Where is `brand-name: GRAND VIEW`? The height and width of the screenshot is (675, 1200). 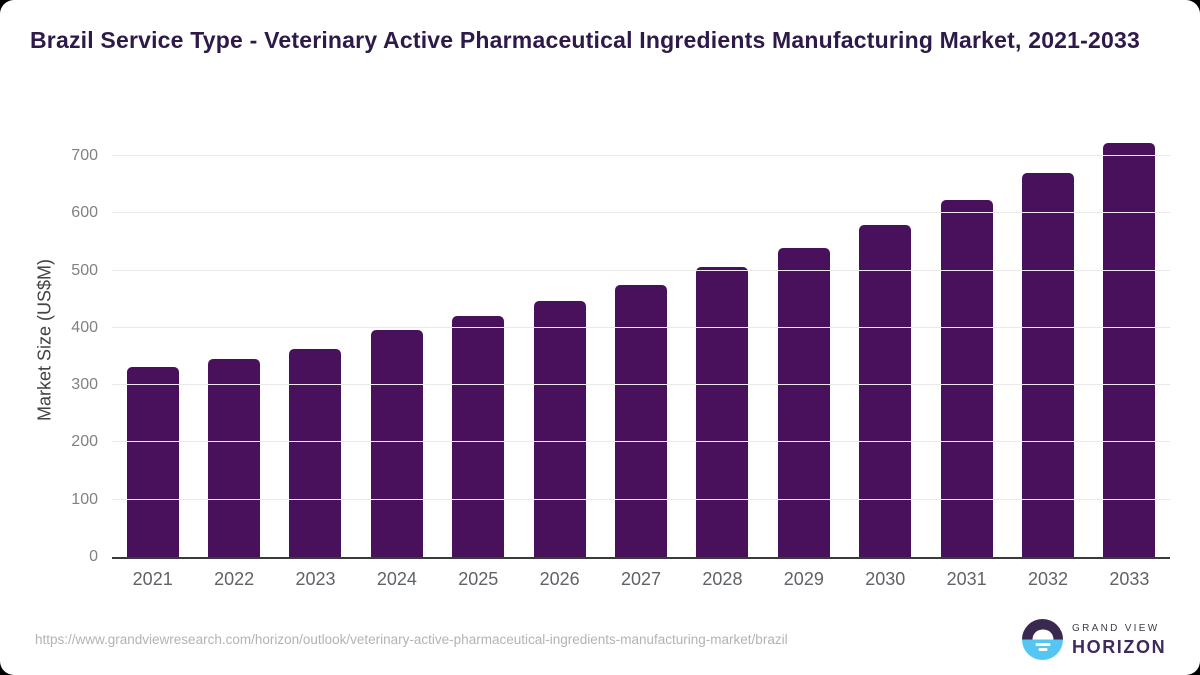
brand-name: GRAND VIEW is located at coordinates (1116, 628).